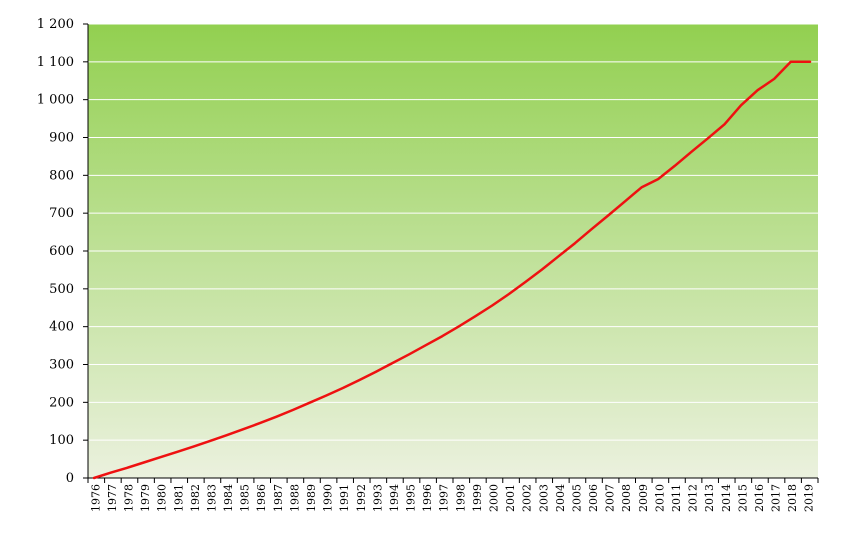 This screenshot has height=536, width=848. I want to click on x-tick-label: 2000, so click(493, 498).